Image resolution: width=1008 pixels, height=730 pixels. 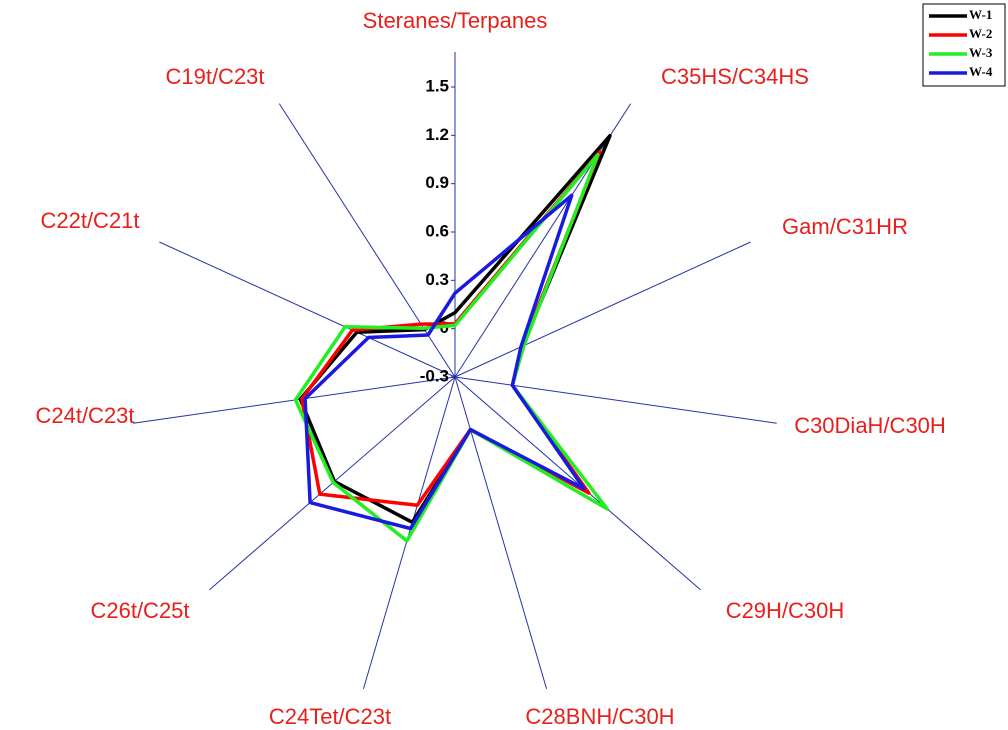 I want to click on r-tick-label: 1.5, so click(x=437, y=85).